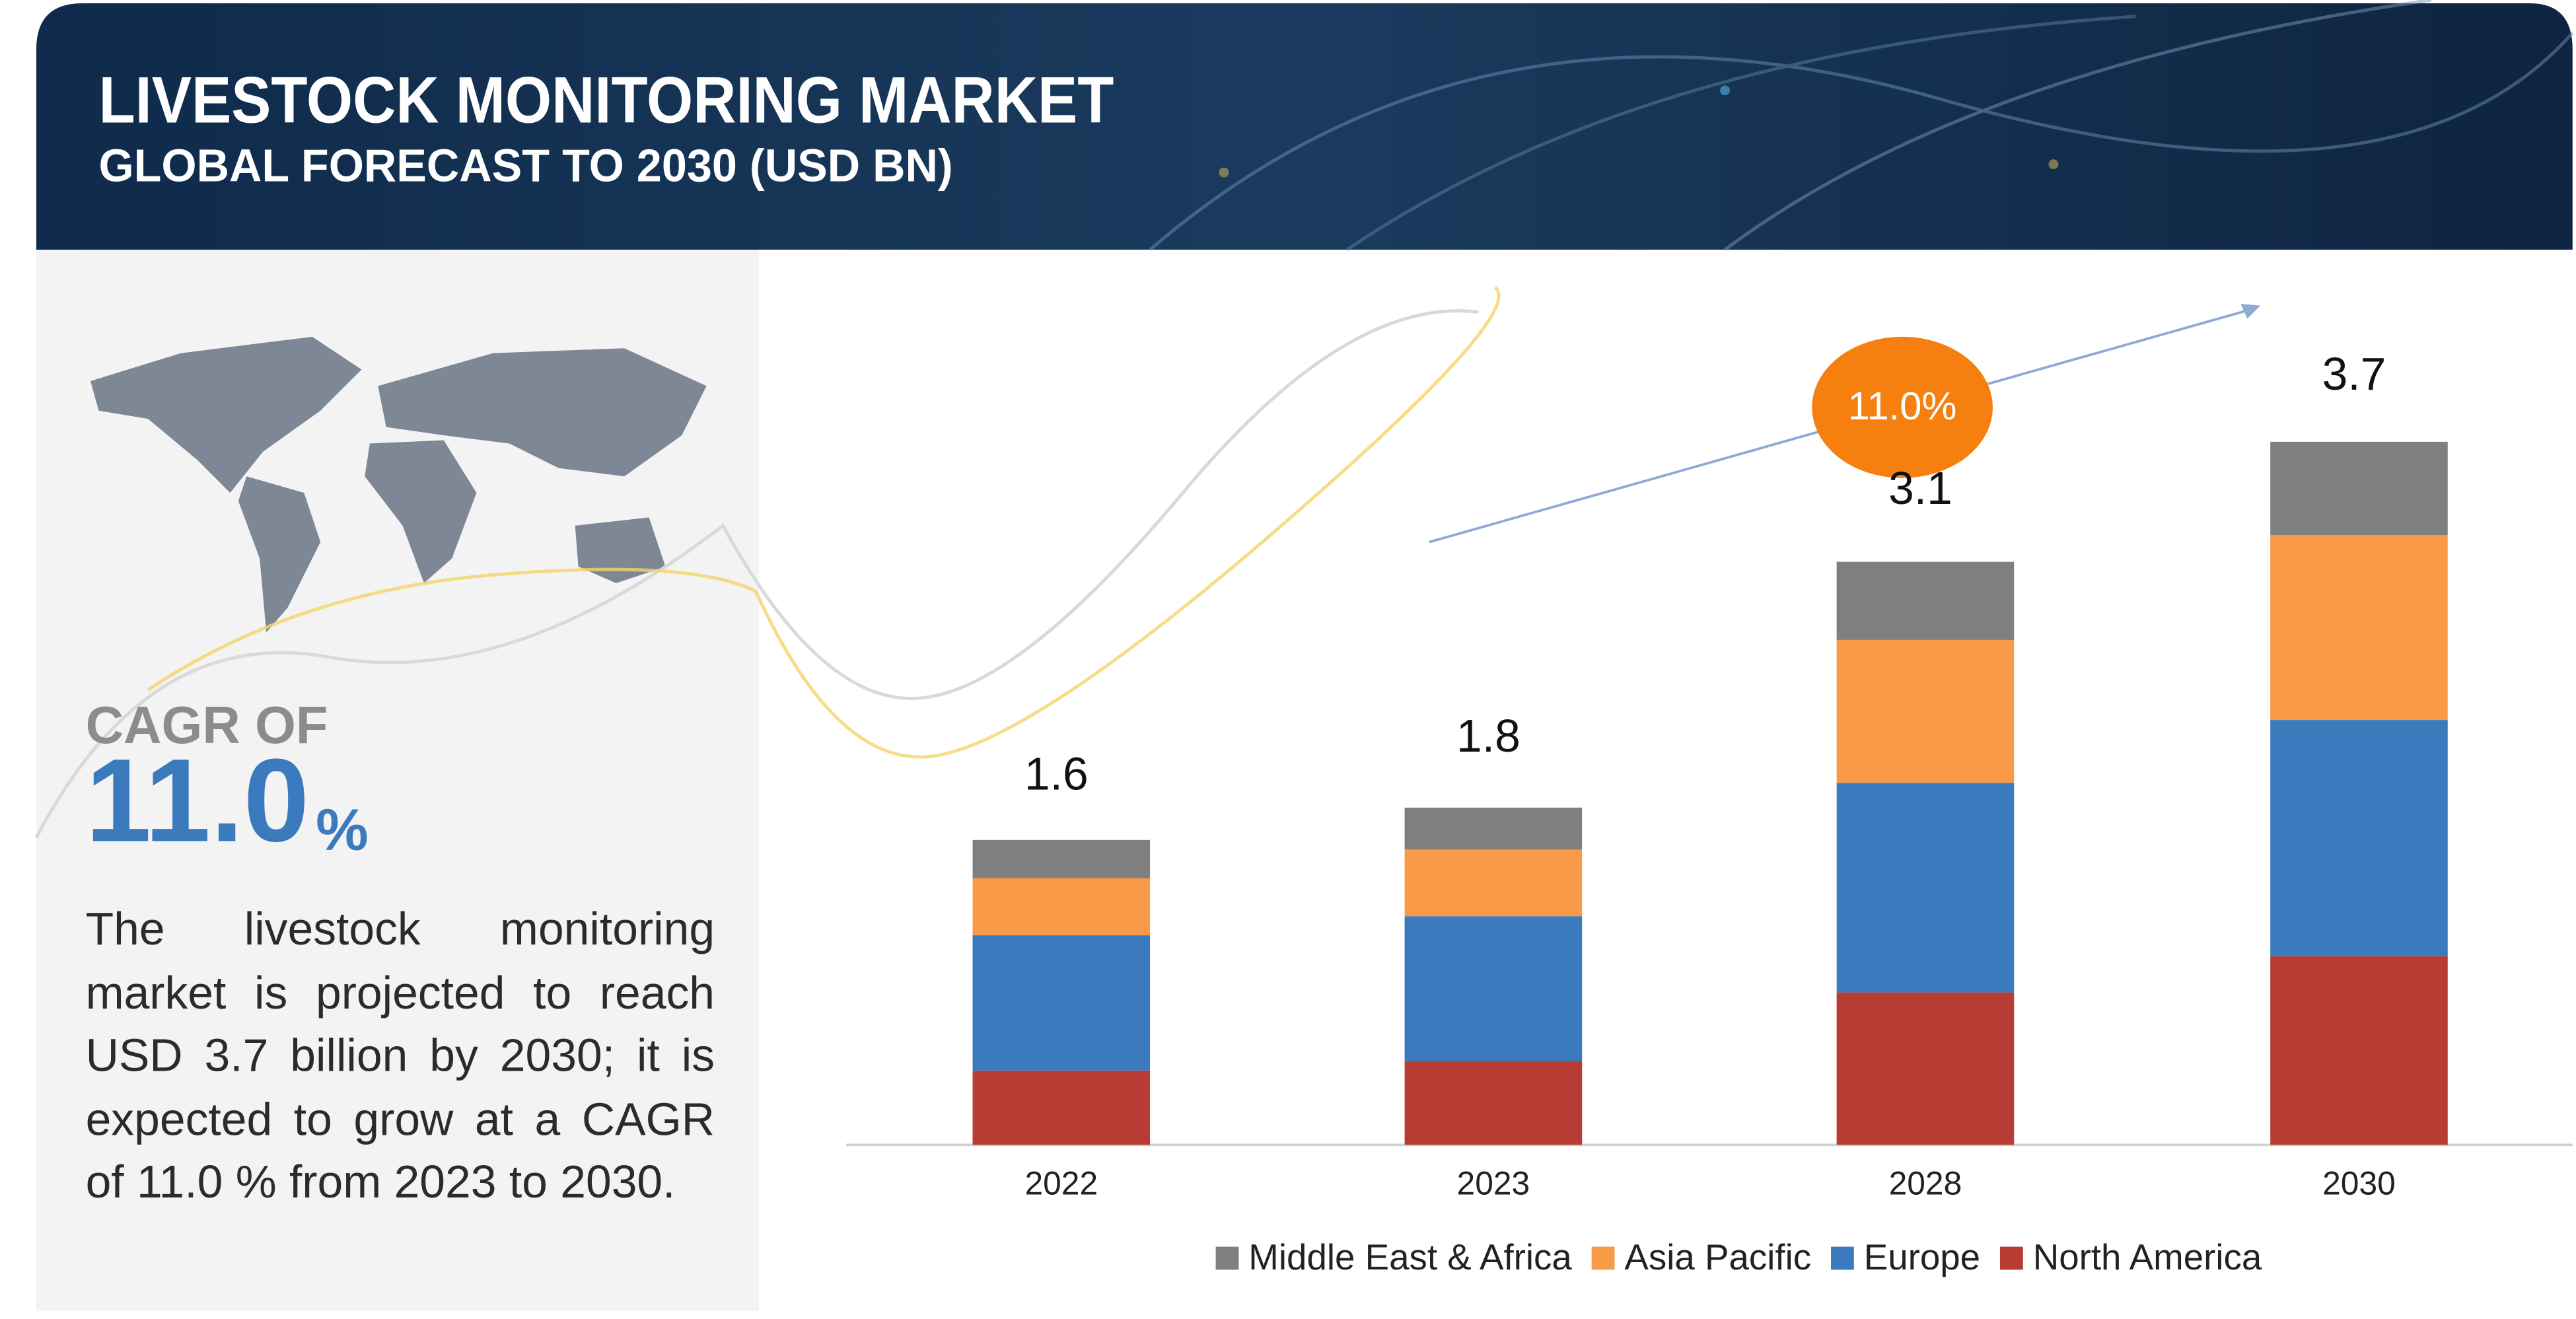 This screenshot has height=1319, width=2576. I want to click on legend-label: Europe, so click(1922, 1256).